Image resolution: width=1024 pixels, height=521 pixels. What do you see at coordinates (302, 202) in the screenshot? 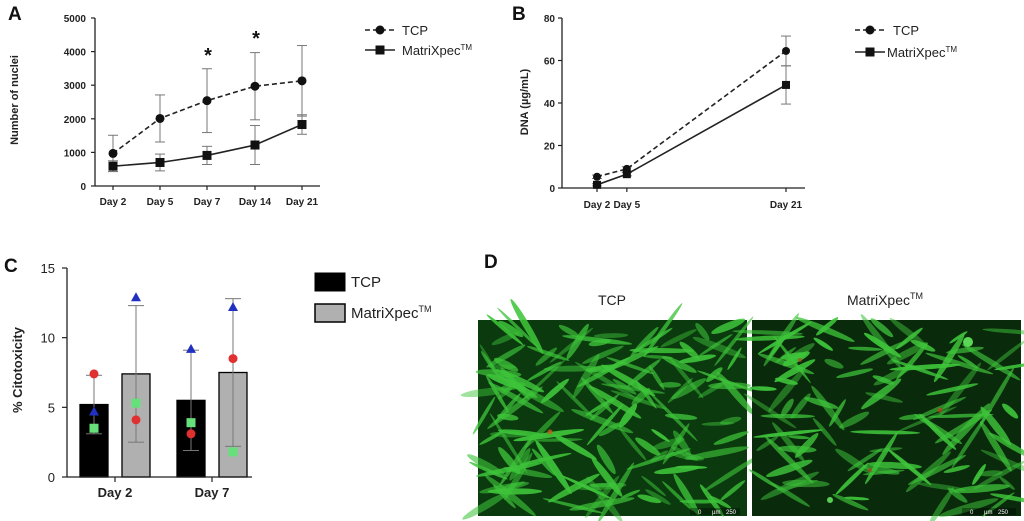
I see `panel-a-x-tick-label: Day 21` at bounding box center [302, 202].